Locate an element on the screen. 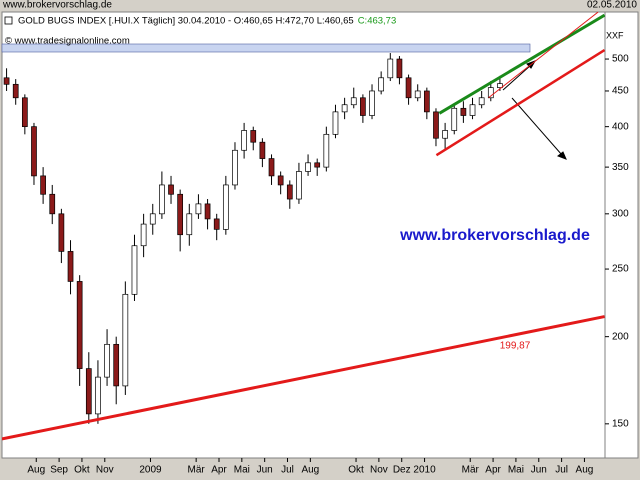  arrow-head is located at coordinates (562, 155).